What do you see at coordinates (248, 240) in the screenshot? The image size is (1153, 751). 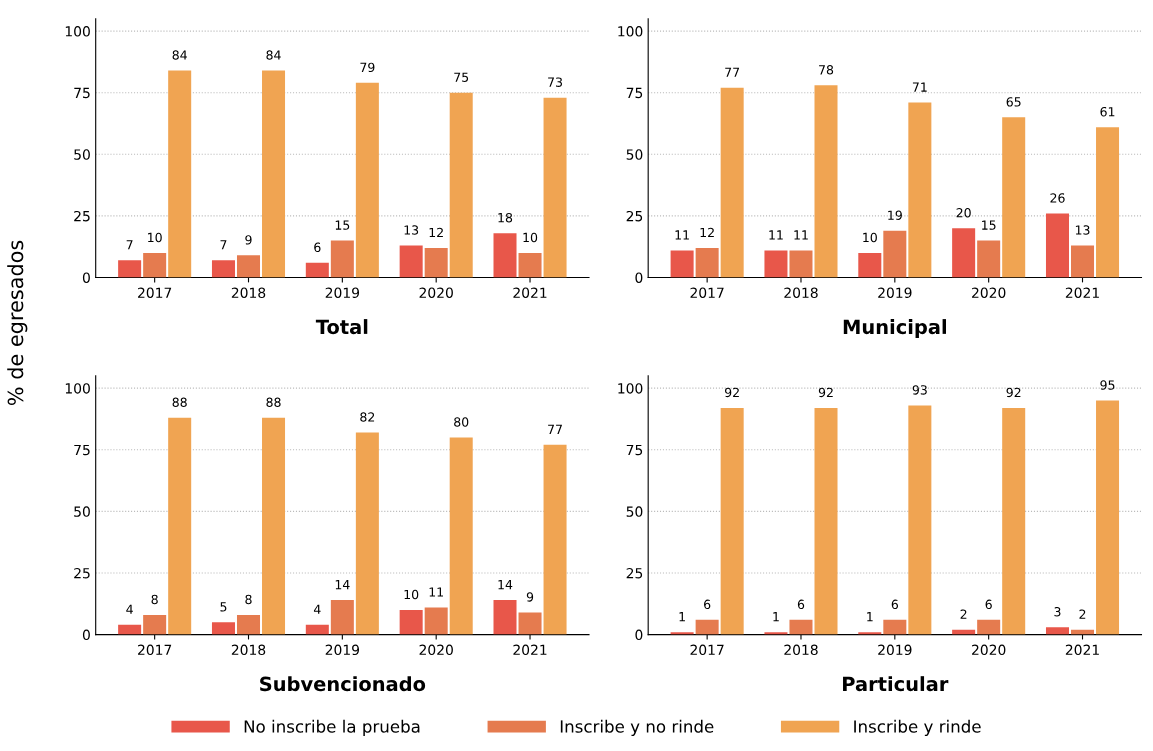 I see `data-label: 9` at bounding box center [248, 240].